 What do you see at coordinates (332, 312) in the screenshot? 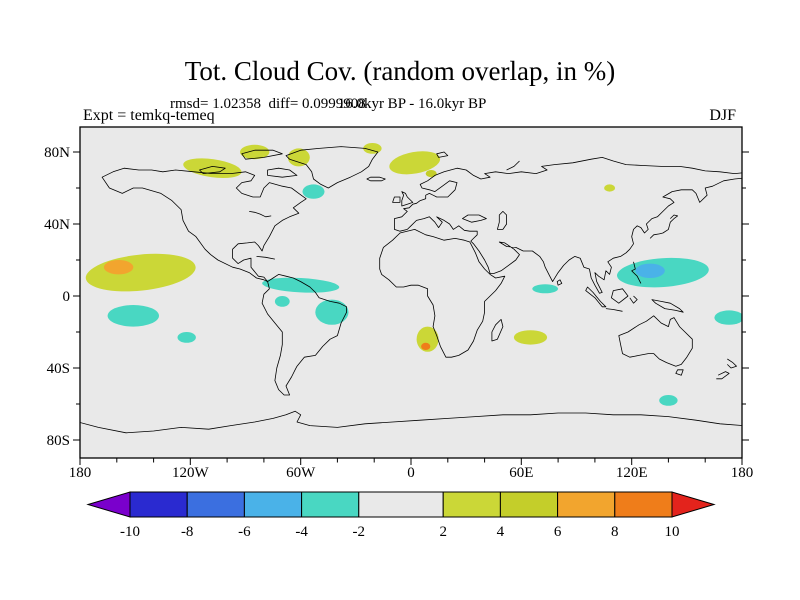
I see `anomaly-brazil-negative` at bounding box center [332, 312].